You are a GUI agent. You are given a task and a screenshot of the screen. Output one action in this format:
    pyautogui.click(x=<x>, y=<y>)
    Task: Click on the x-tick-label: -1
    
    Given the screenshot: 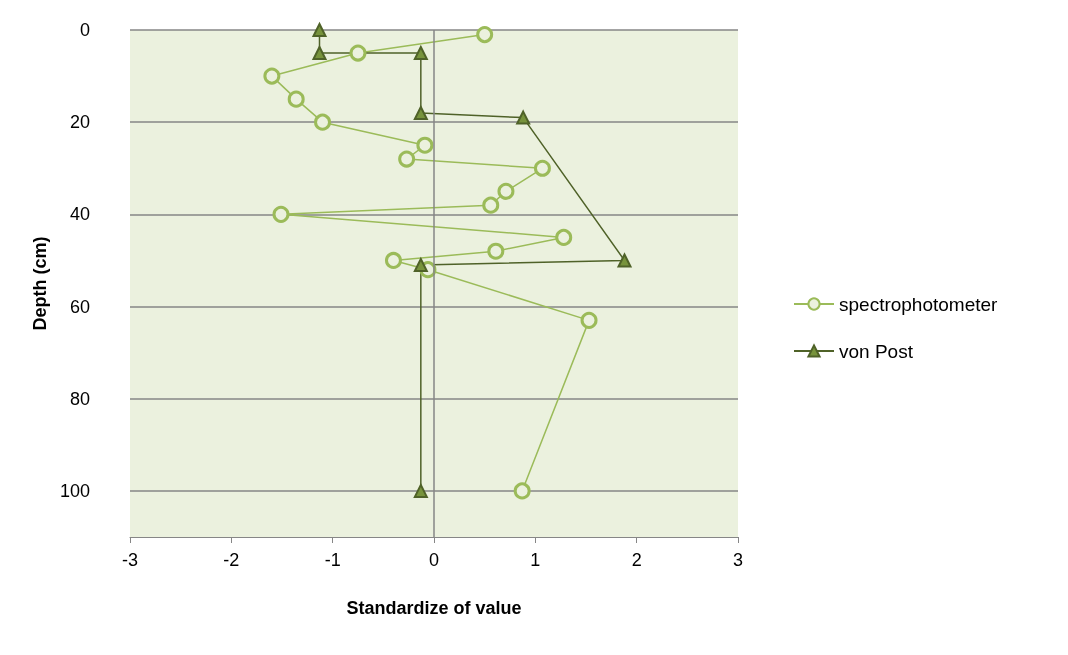 What is the action you would take?
    pyautogui.click(x=332, y=560)
    